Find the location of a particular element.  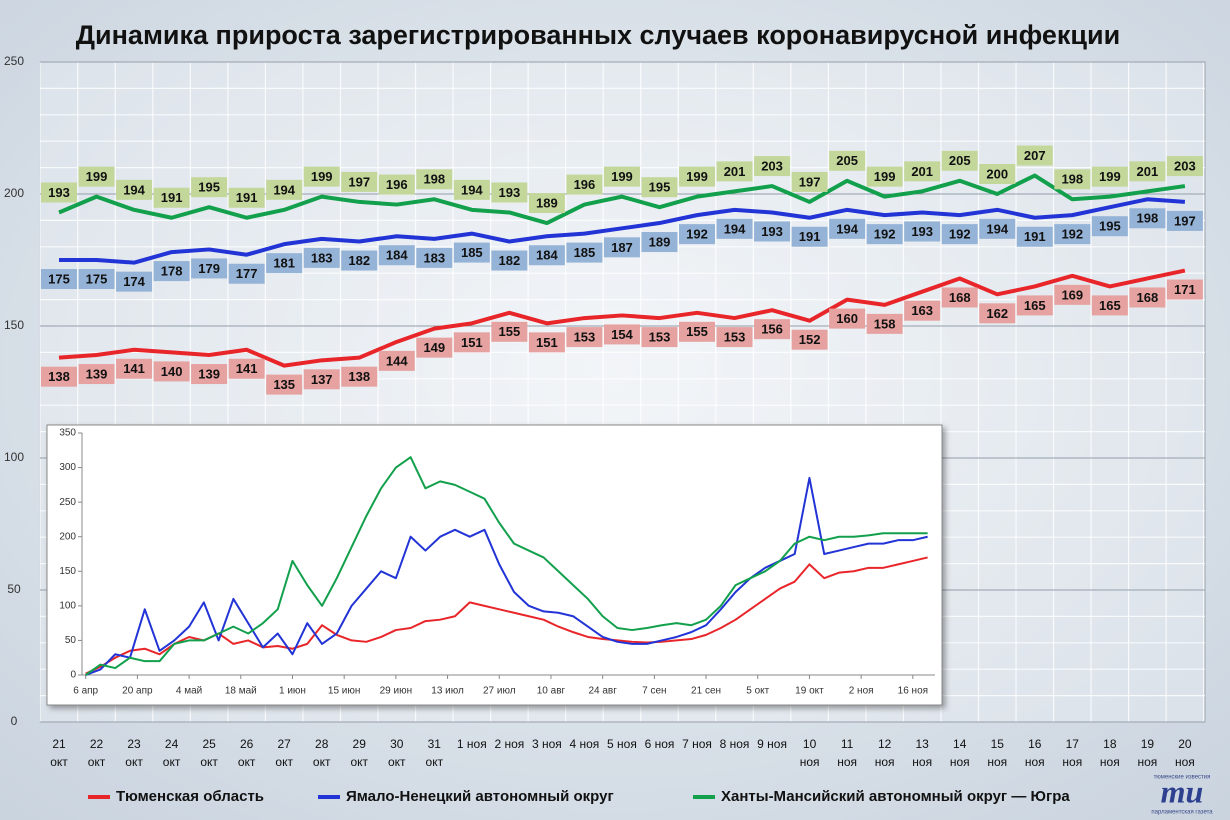

value-label: 162 is located at coordinates (997, 313).